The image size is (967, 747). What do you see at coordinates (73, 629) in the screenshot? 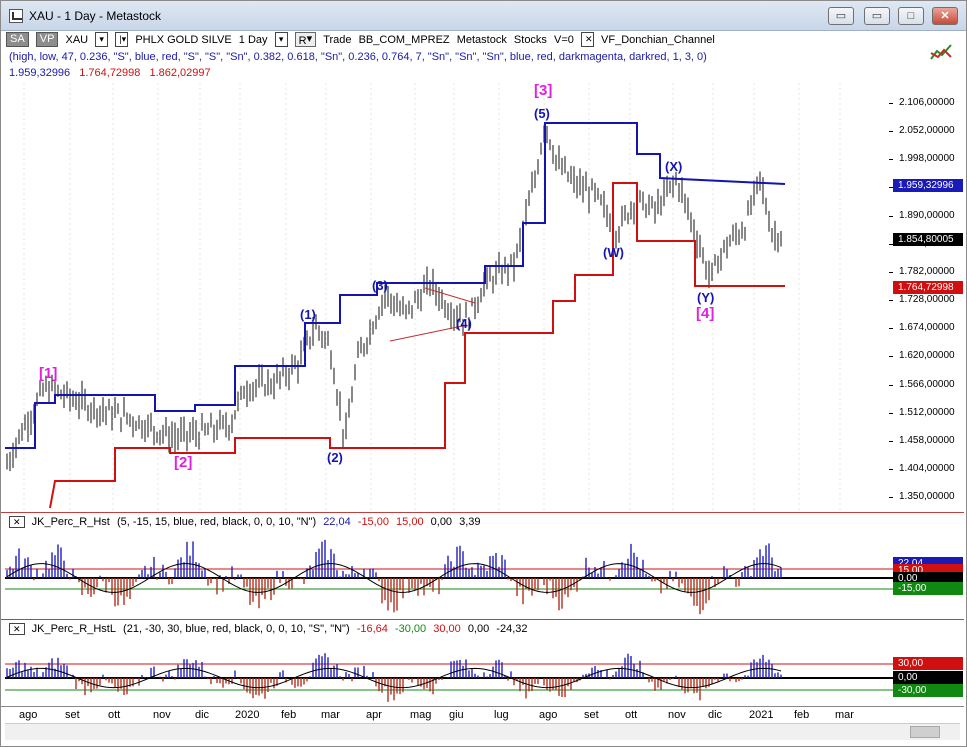
I see `indicator2-label: JK_Perc_R_HstL` at bounding box center [73, 629].